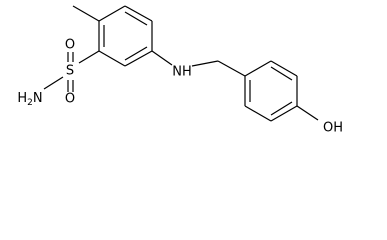 This screenshot has height=240, width=387. I want to click on atom-label-part: N, so click(38, 98).